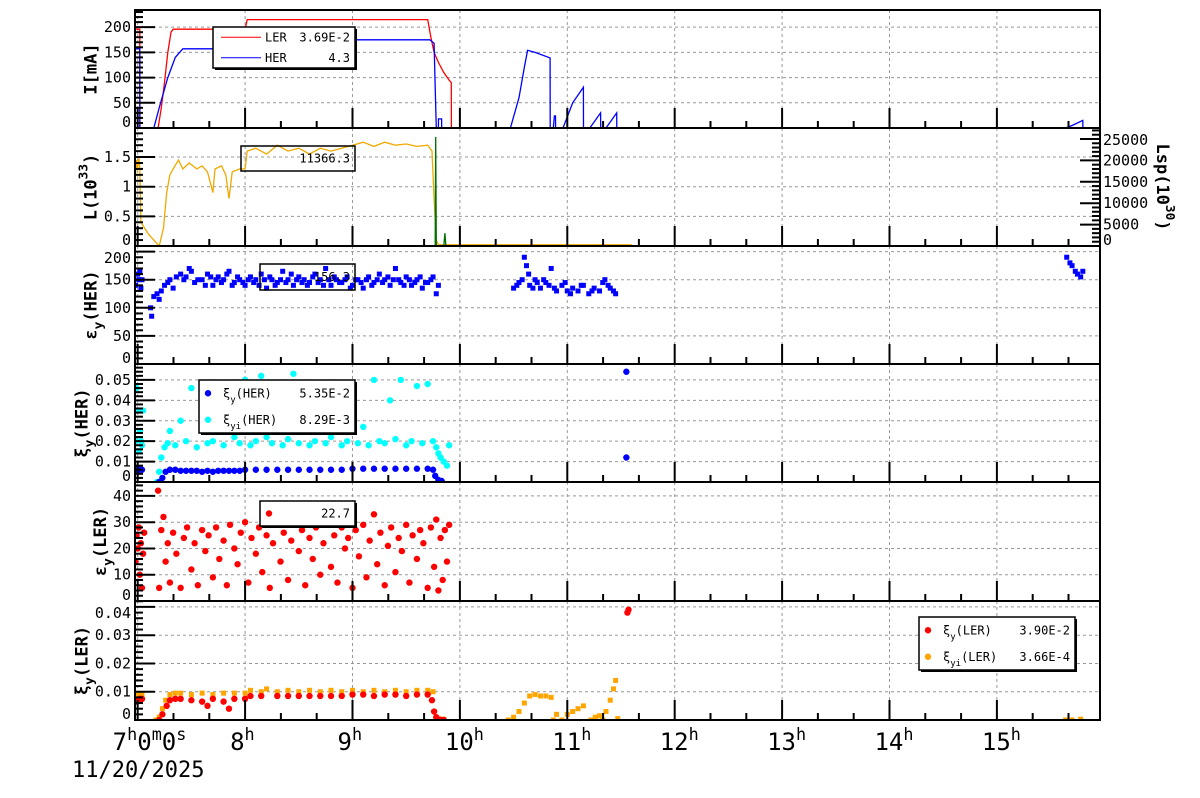 Image resolution: width=1200 pixels, height=798 pixels. What do you see at coordinates (150, 740) in the screenshot?
I see `x-tick-label: 7h0m0s` at bounding box center [150, 740].